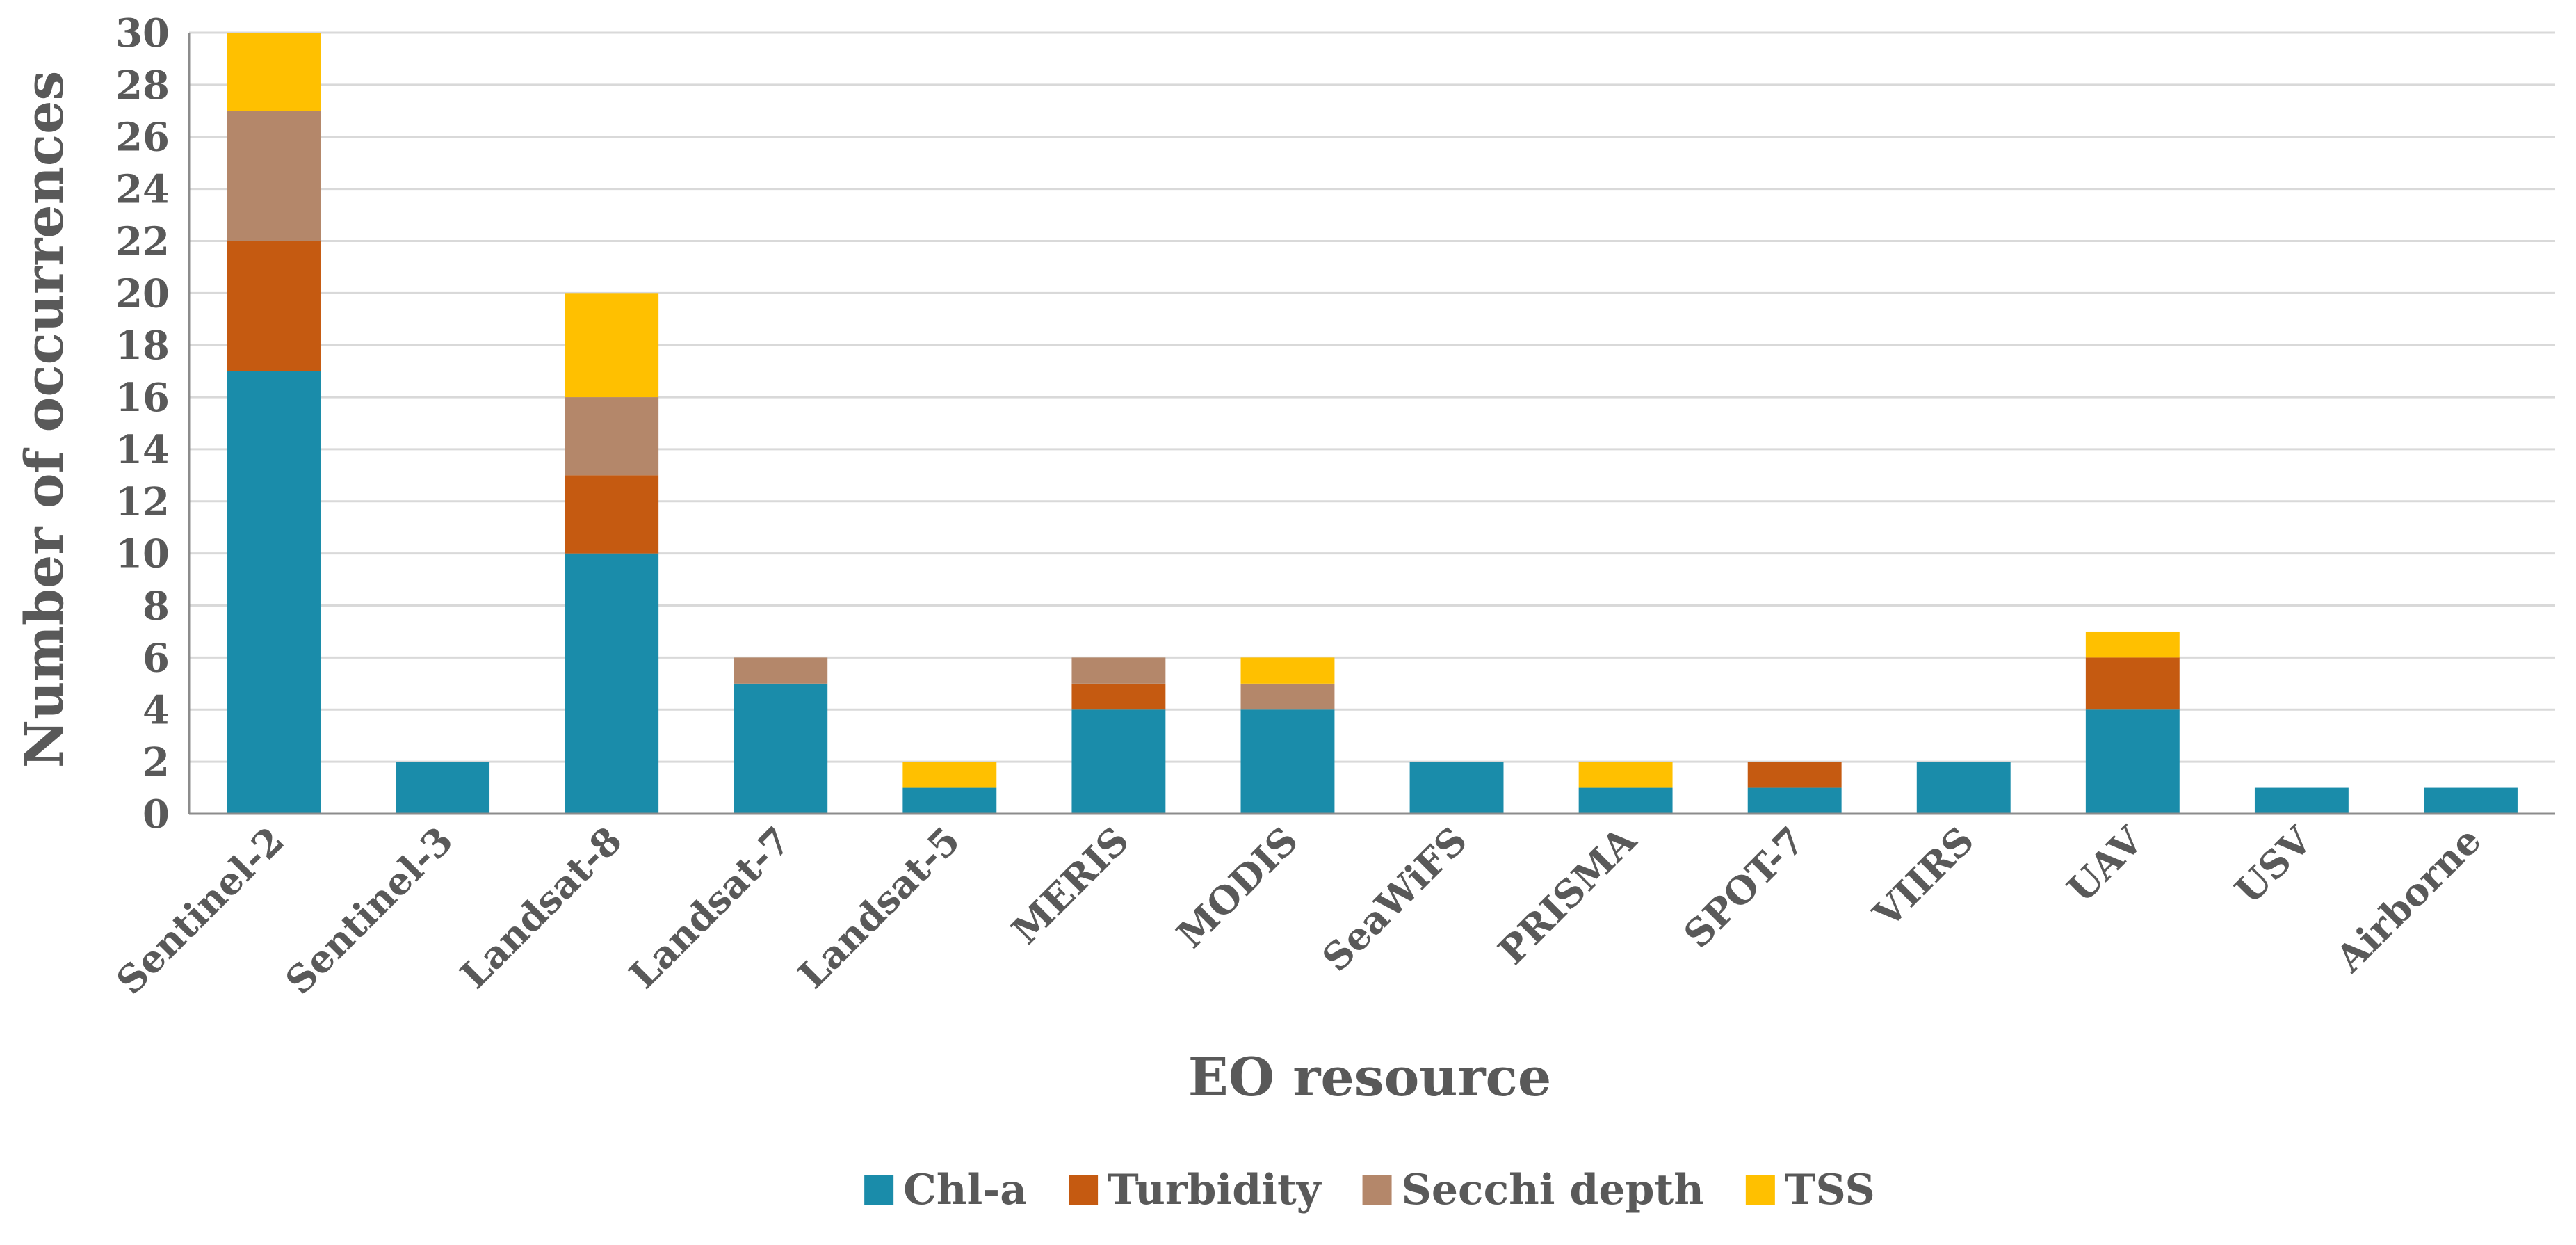  What do you see at coordinates (1923, 877) in the screenshot?
I see `x-tick-label: VIIRS` at bounding box center [1923, 877].